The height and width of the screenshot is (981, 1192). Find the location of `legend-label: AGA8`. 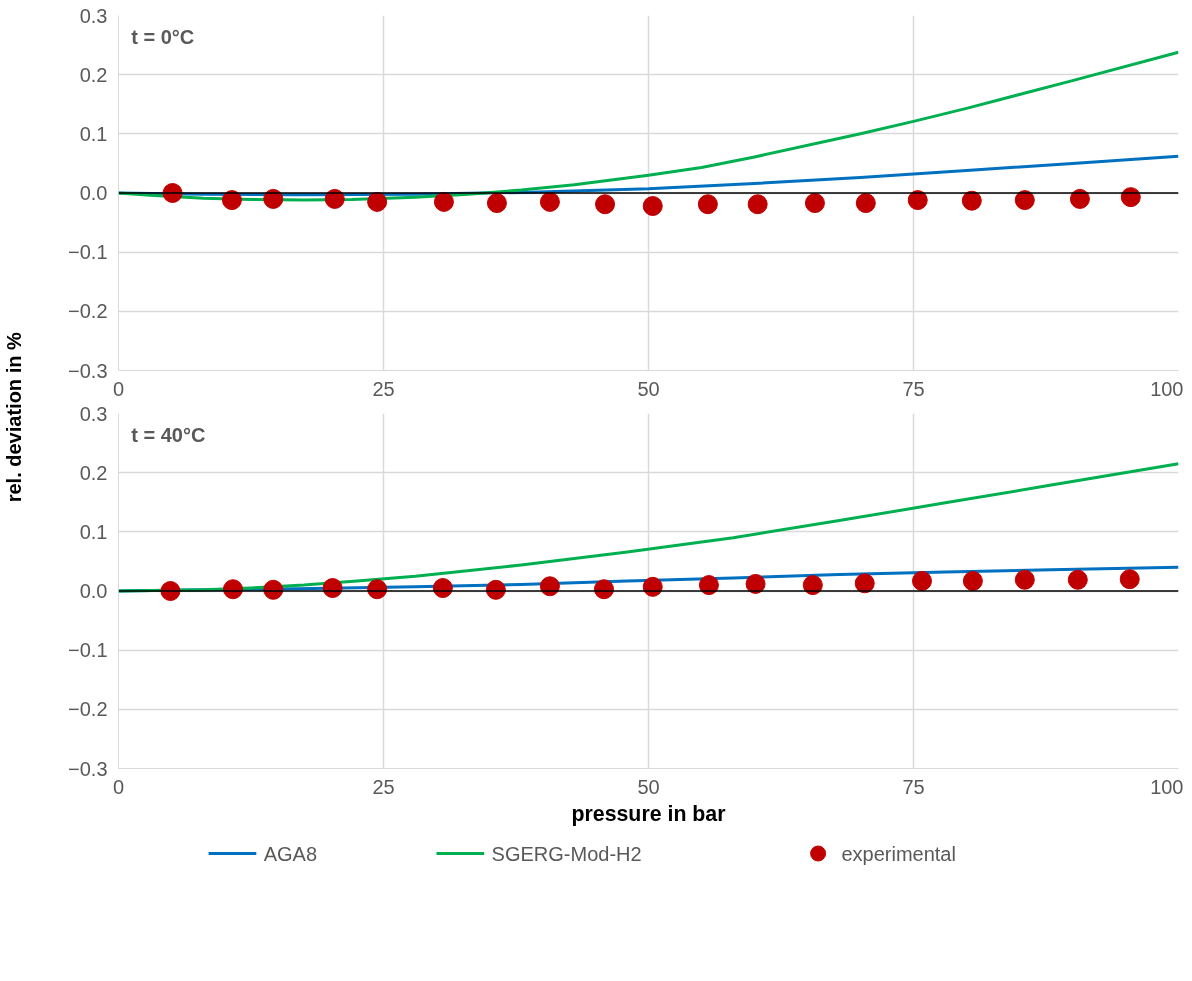

legend-label: AGA8 is located at coordinates (290, 853).